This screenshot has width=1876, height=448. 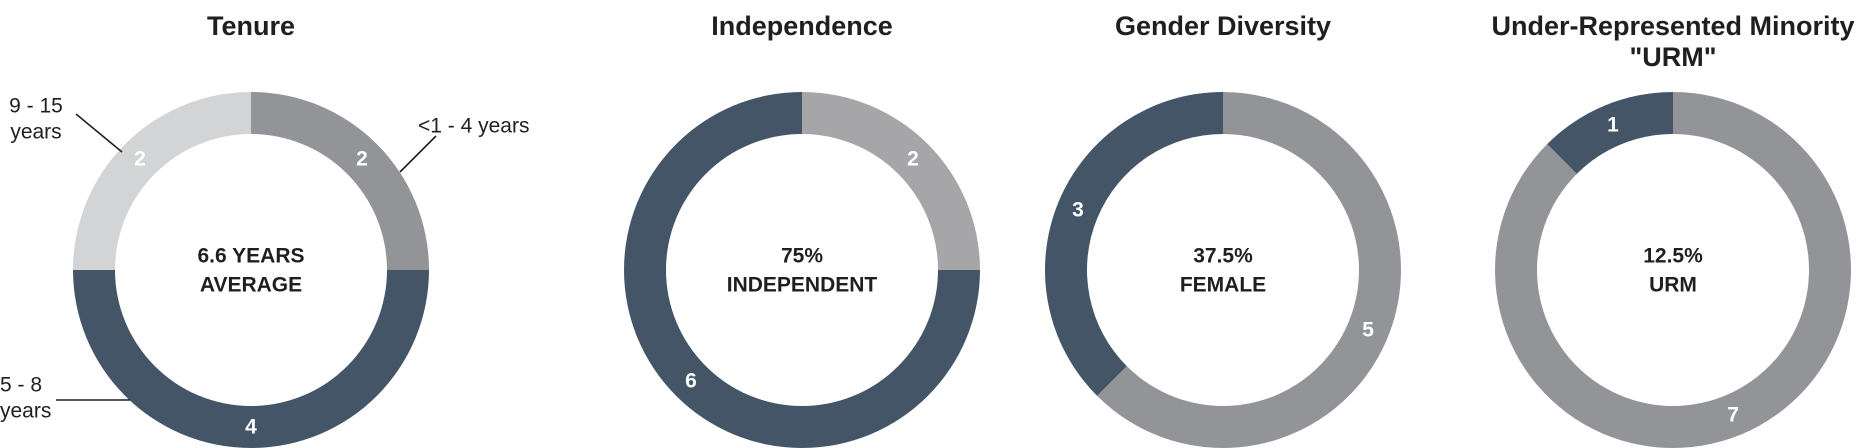 What do you see at coordinates (802, 285) in the screenshot?
I see `center-label: INDEPENDENT` at bounding box center [802, 285].